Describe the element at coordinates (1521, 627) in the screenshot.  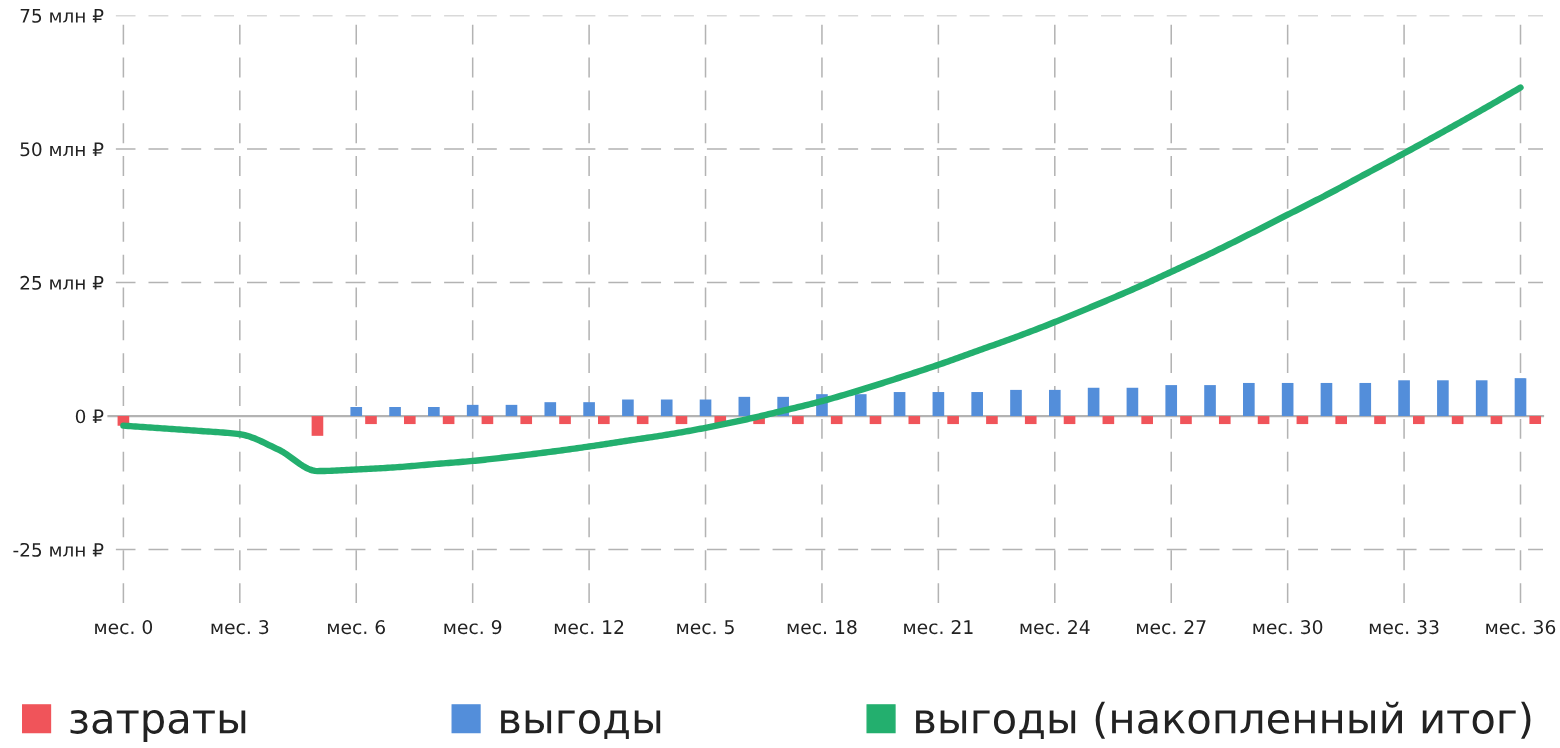
I see `x-tick-label: мес. 36` at that location.